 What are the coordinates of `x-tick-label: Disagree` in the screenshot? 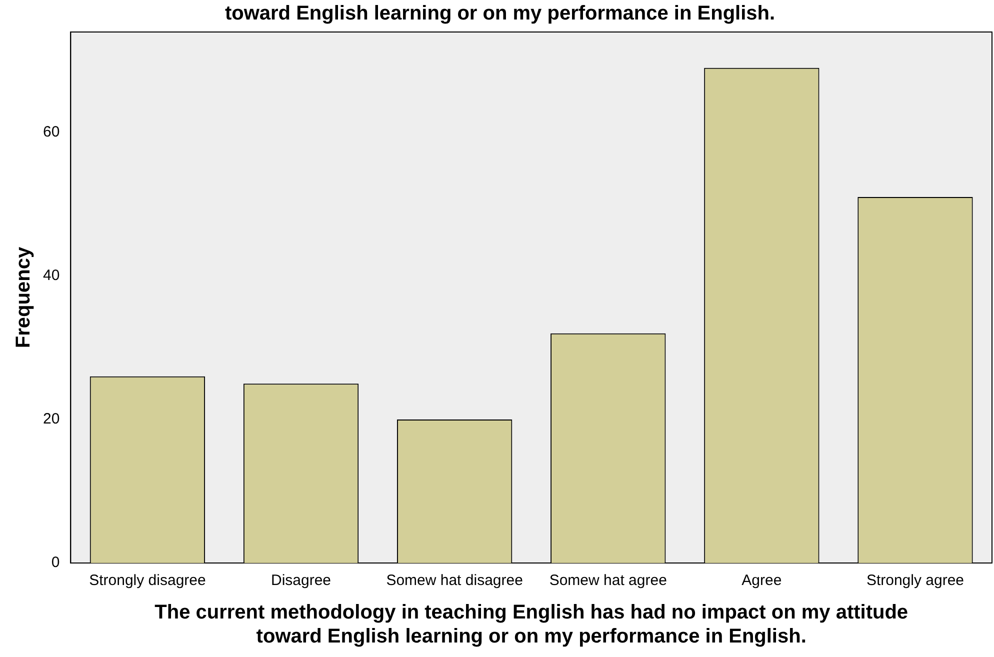 It's located at (301, 581).